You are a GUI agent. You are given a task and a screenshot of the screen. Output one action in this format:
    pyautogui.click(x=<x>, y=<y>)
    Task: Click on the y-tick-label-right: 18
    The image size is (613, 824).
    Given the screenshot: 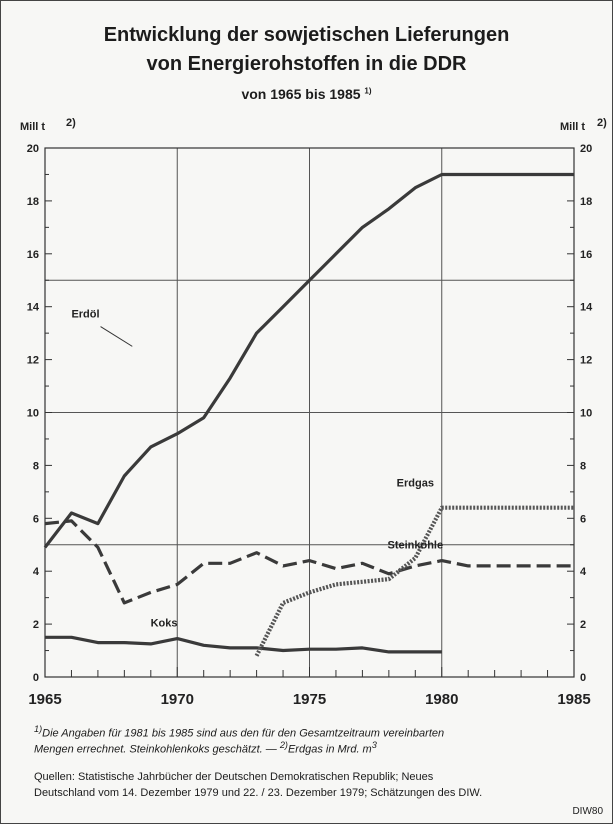 What is the action you would take?
    pyautogui.click(x=586, y=202)
    